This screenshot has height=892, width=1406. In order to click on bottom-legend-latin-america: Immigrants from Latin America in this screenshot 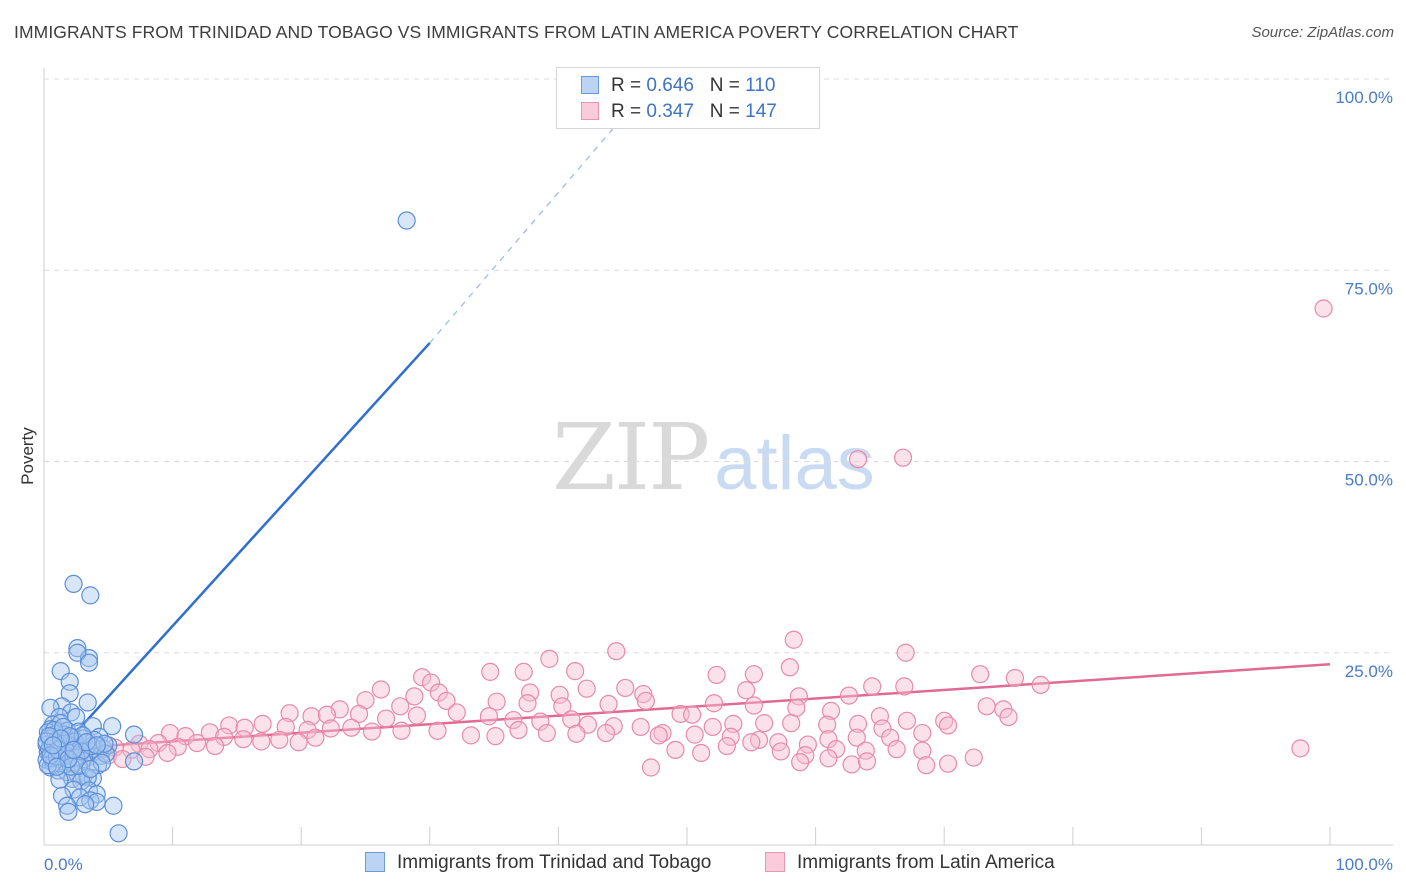, I will do `click(910, 863)`.